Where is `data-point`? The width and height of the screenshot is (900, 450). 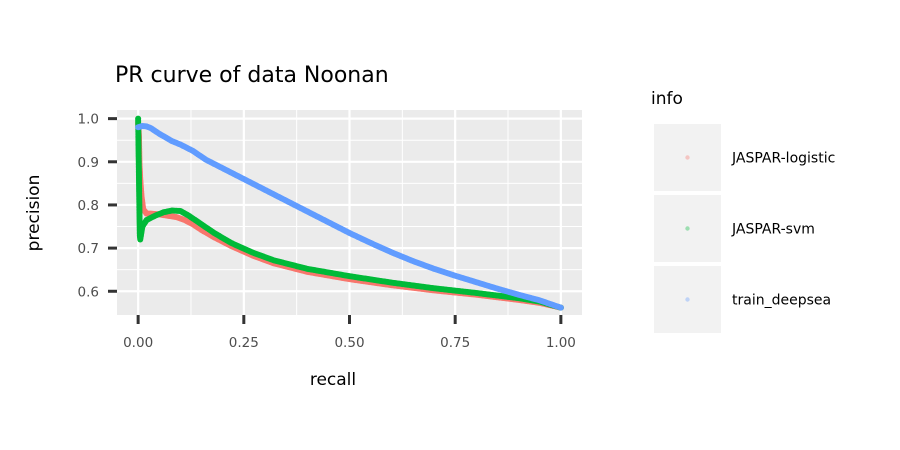 data-point is located at coordinates (560, 307).